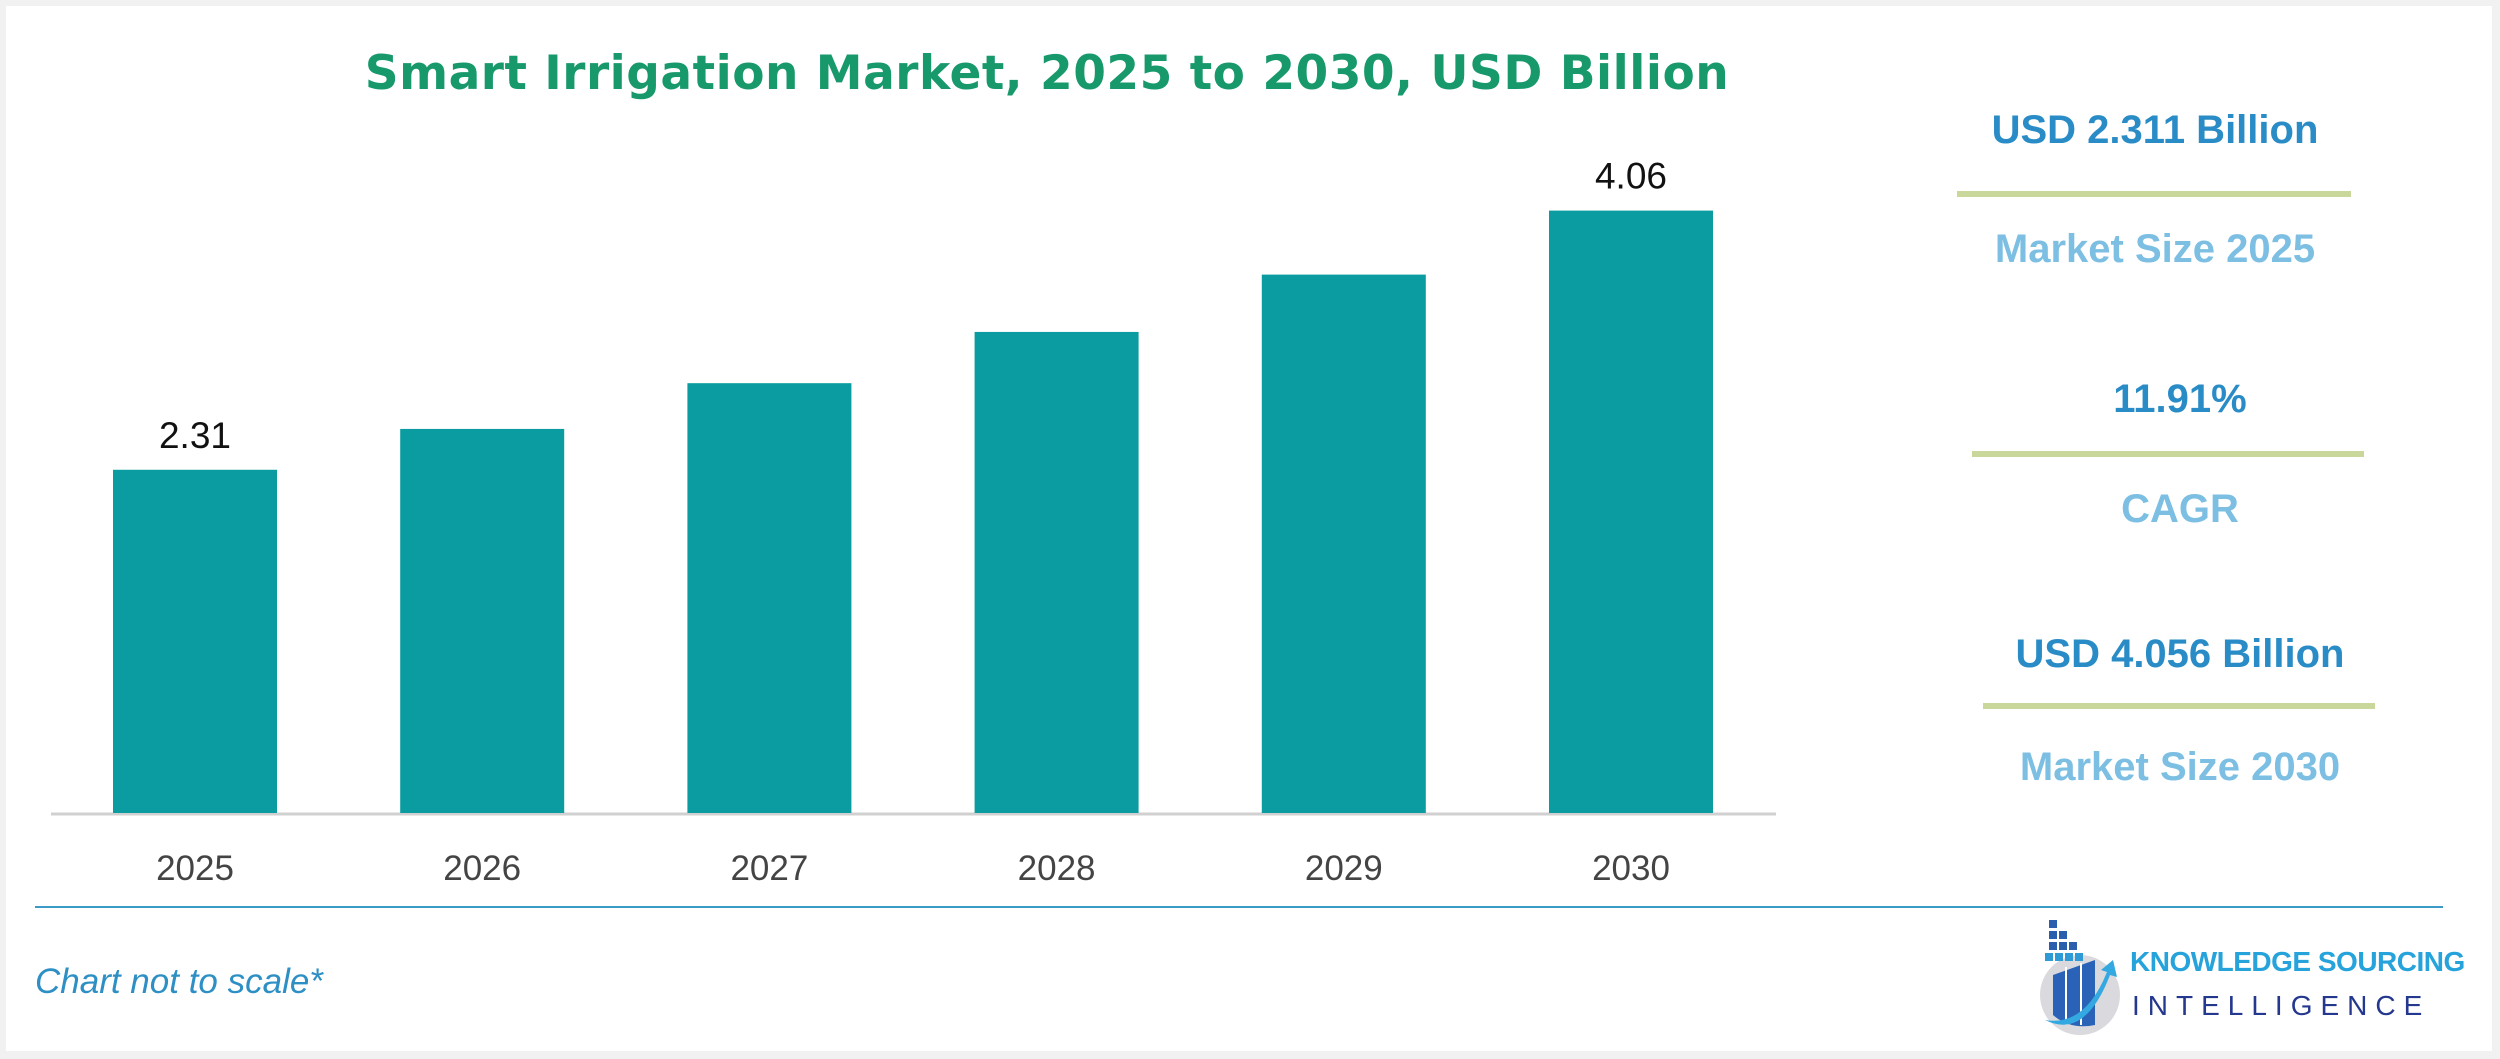 Image resolution: width=2500 pixels, height=1059 pixels. I want to click on x-tick-label: 2030, so click(1631, 868).